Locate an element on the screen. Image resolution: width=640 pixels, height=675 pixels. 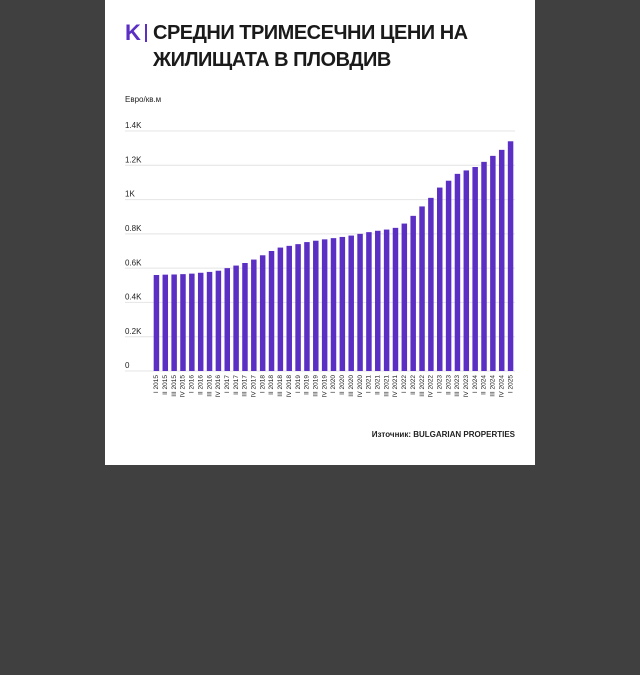
x-tick-label: III 2019 is located at coordinates (316, 386).